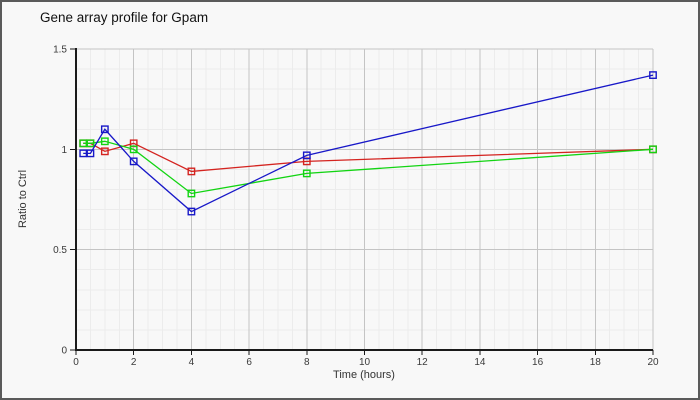 The image size is (700, 400). What do you see at coordinates (365, 362) in the screenshot?
I see `x-tick-label: 10` at bounding box center [365, 362].